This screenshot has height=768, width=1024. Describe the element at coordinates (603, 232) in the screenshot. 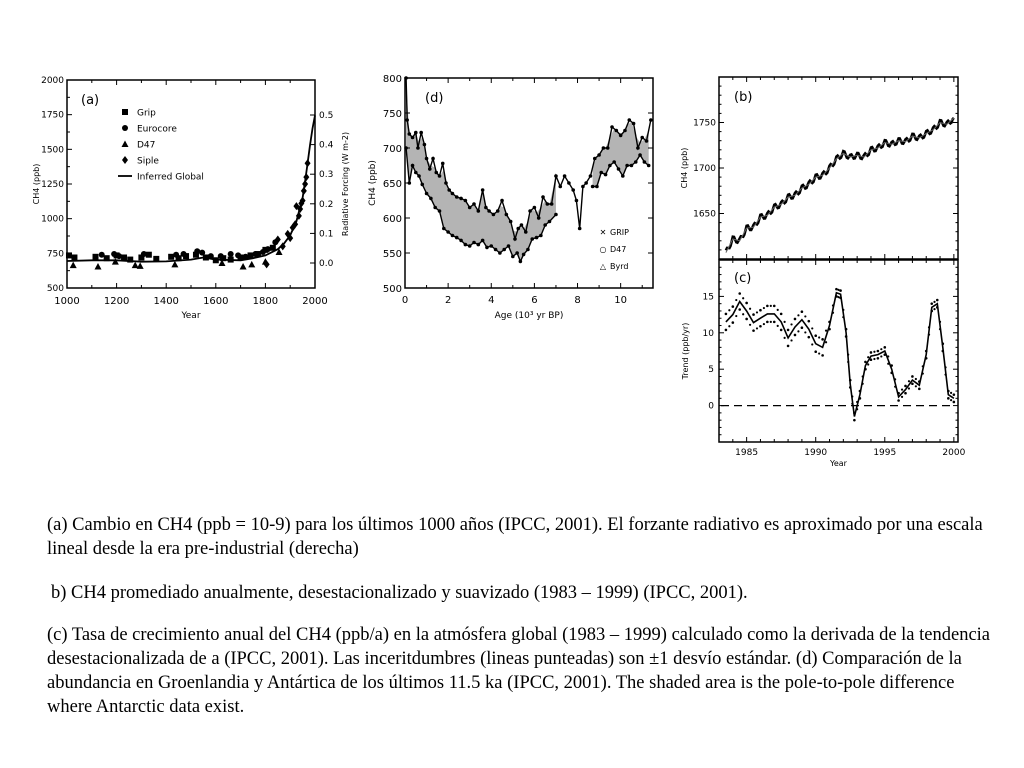

I see `legend-marker: ✕` at that location.